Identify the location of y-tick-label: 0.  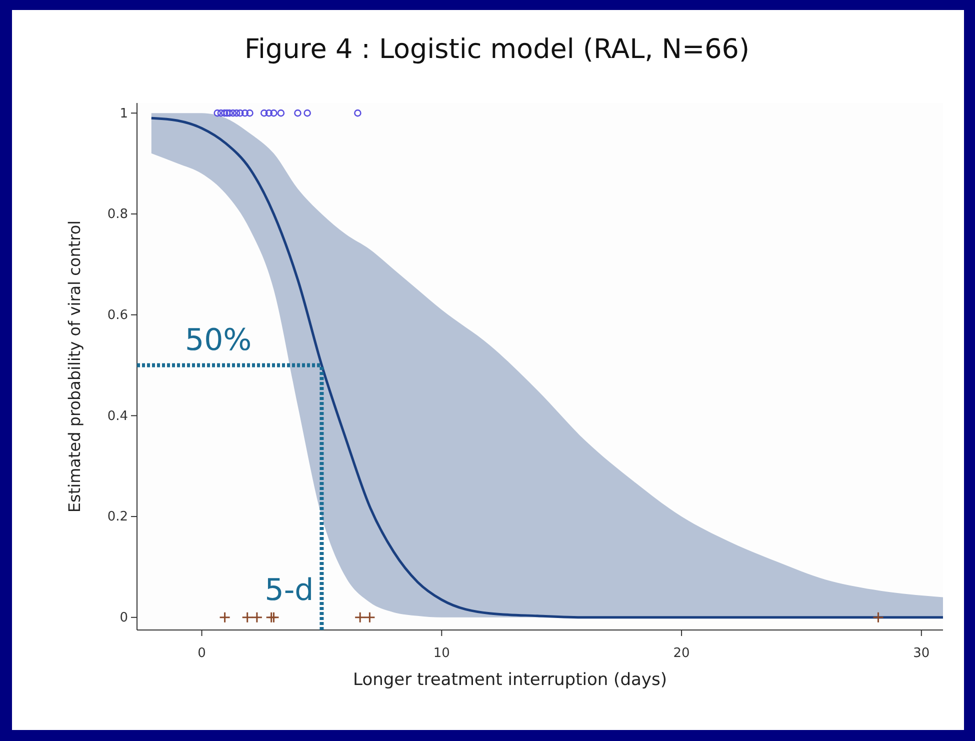
(124, 618).